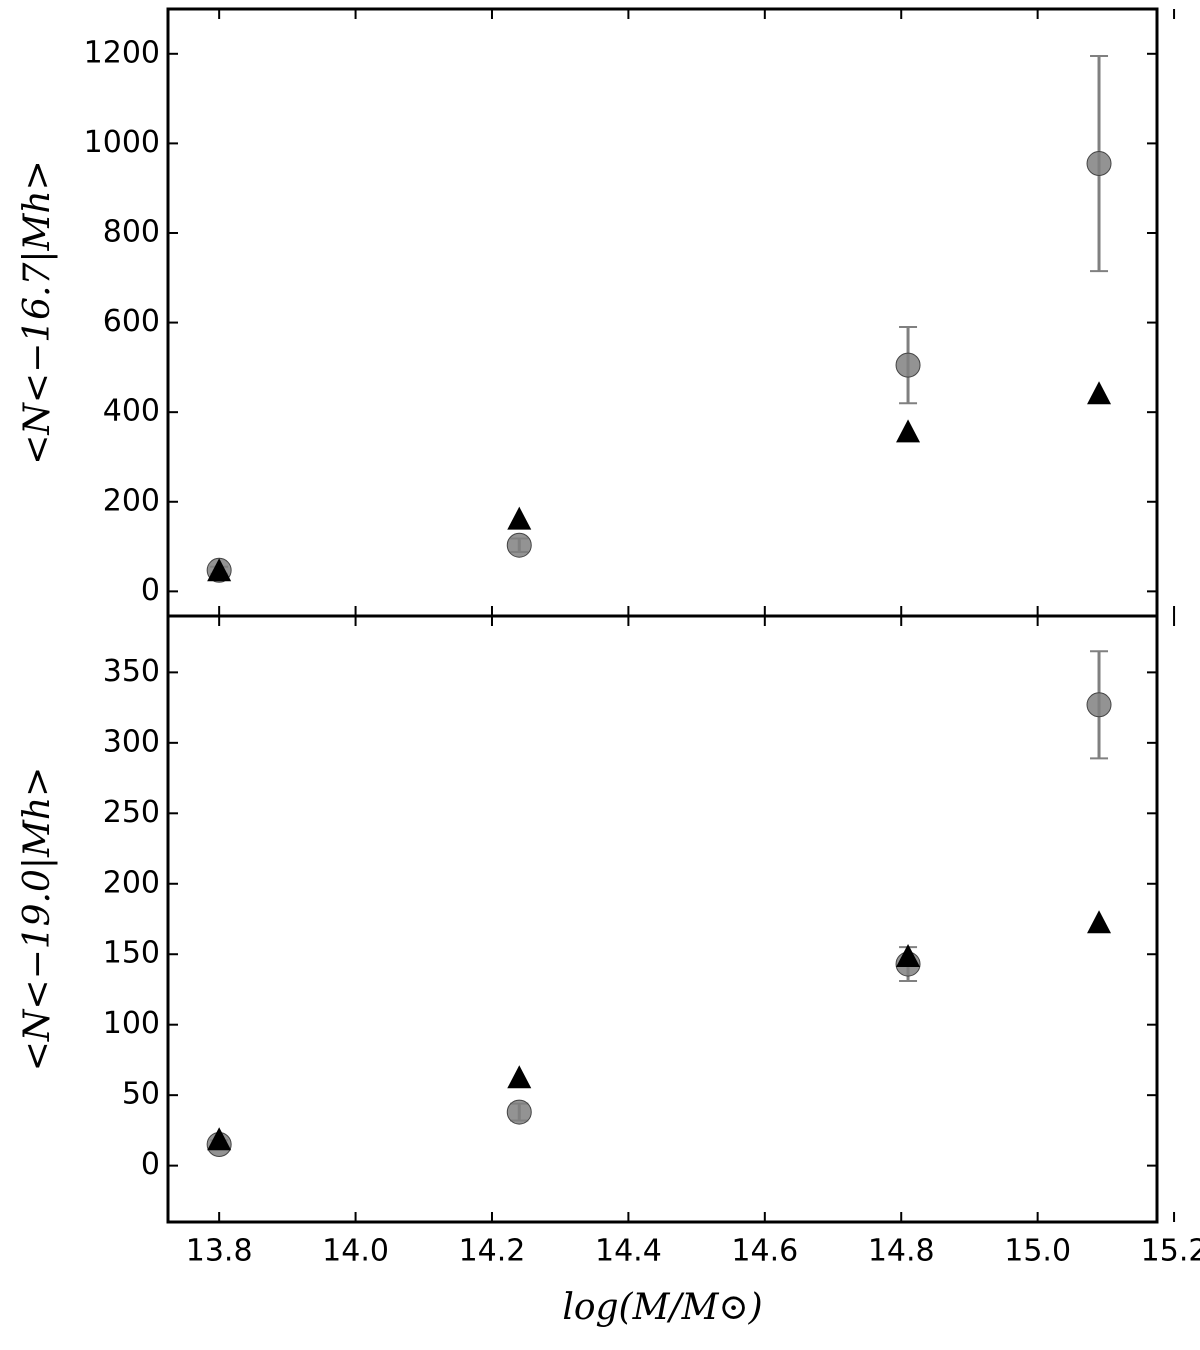 The image size is (1200, 1350). What do you see at coordinates (122, 52) in the screenshot?
I see `y-tick-label: 1200` at bounding box center [122, 52].